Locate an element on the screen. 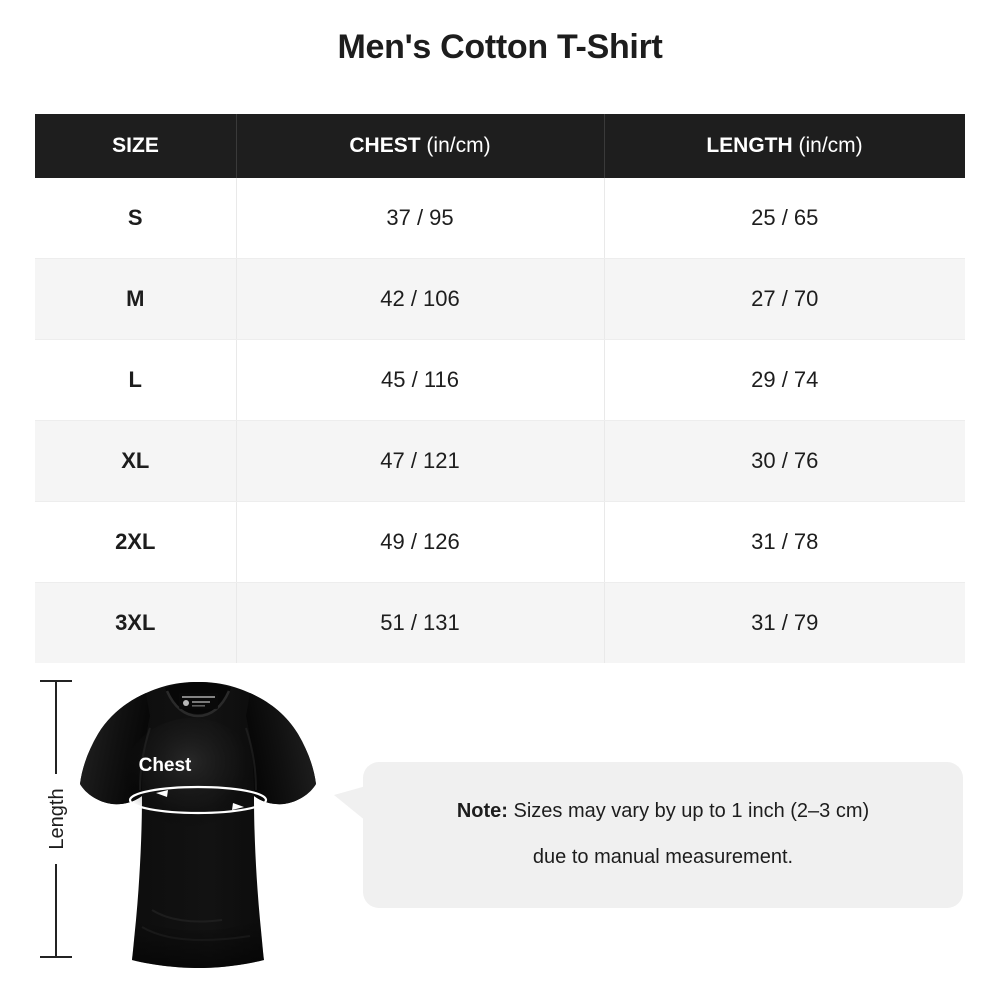 This screenshot has height=1000, width=1000. tshirt-illustration is located at coordinates (198, 822).